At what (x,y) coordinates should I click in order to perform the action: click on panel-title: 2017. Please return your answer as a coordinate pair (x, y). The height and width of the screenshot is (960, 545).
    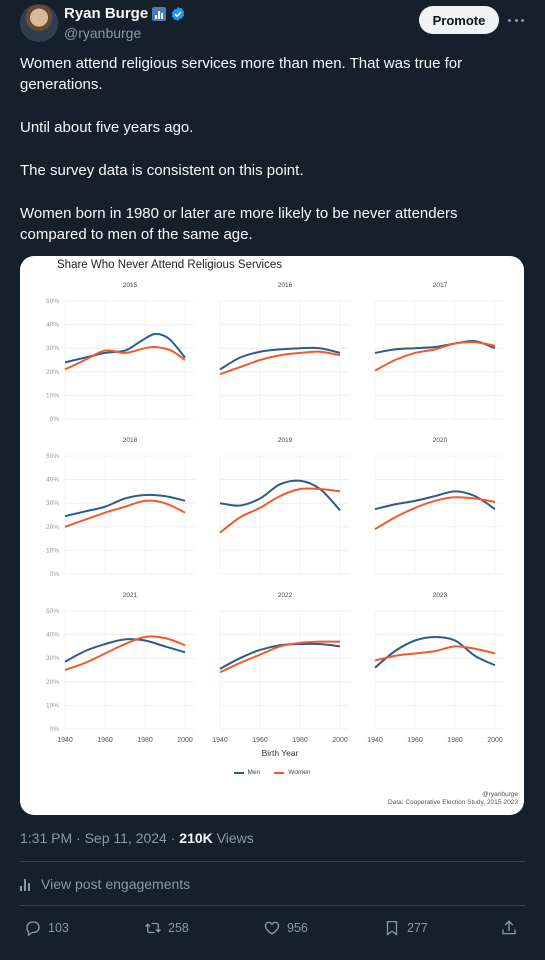
    Looking at the image, I should click on (440, 285).